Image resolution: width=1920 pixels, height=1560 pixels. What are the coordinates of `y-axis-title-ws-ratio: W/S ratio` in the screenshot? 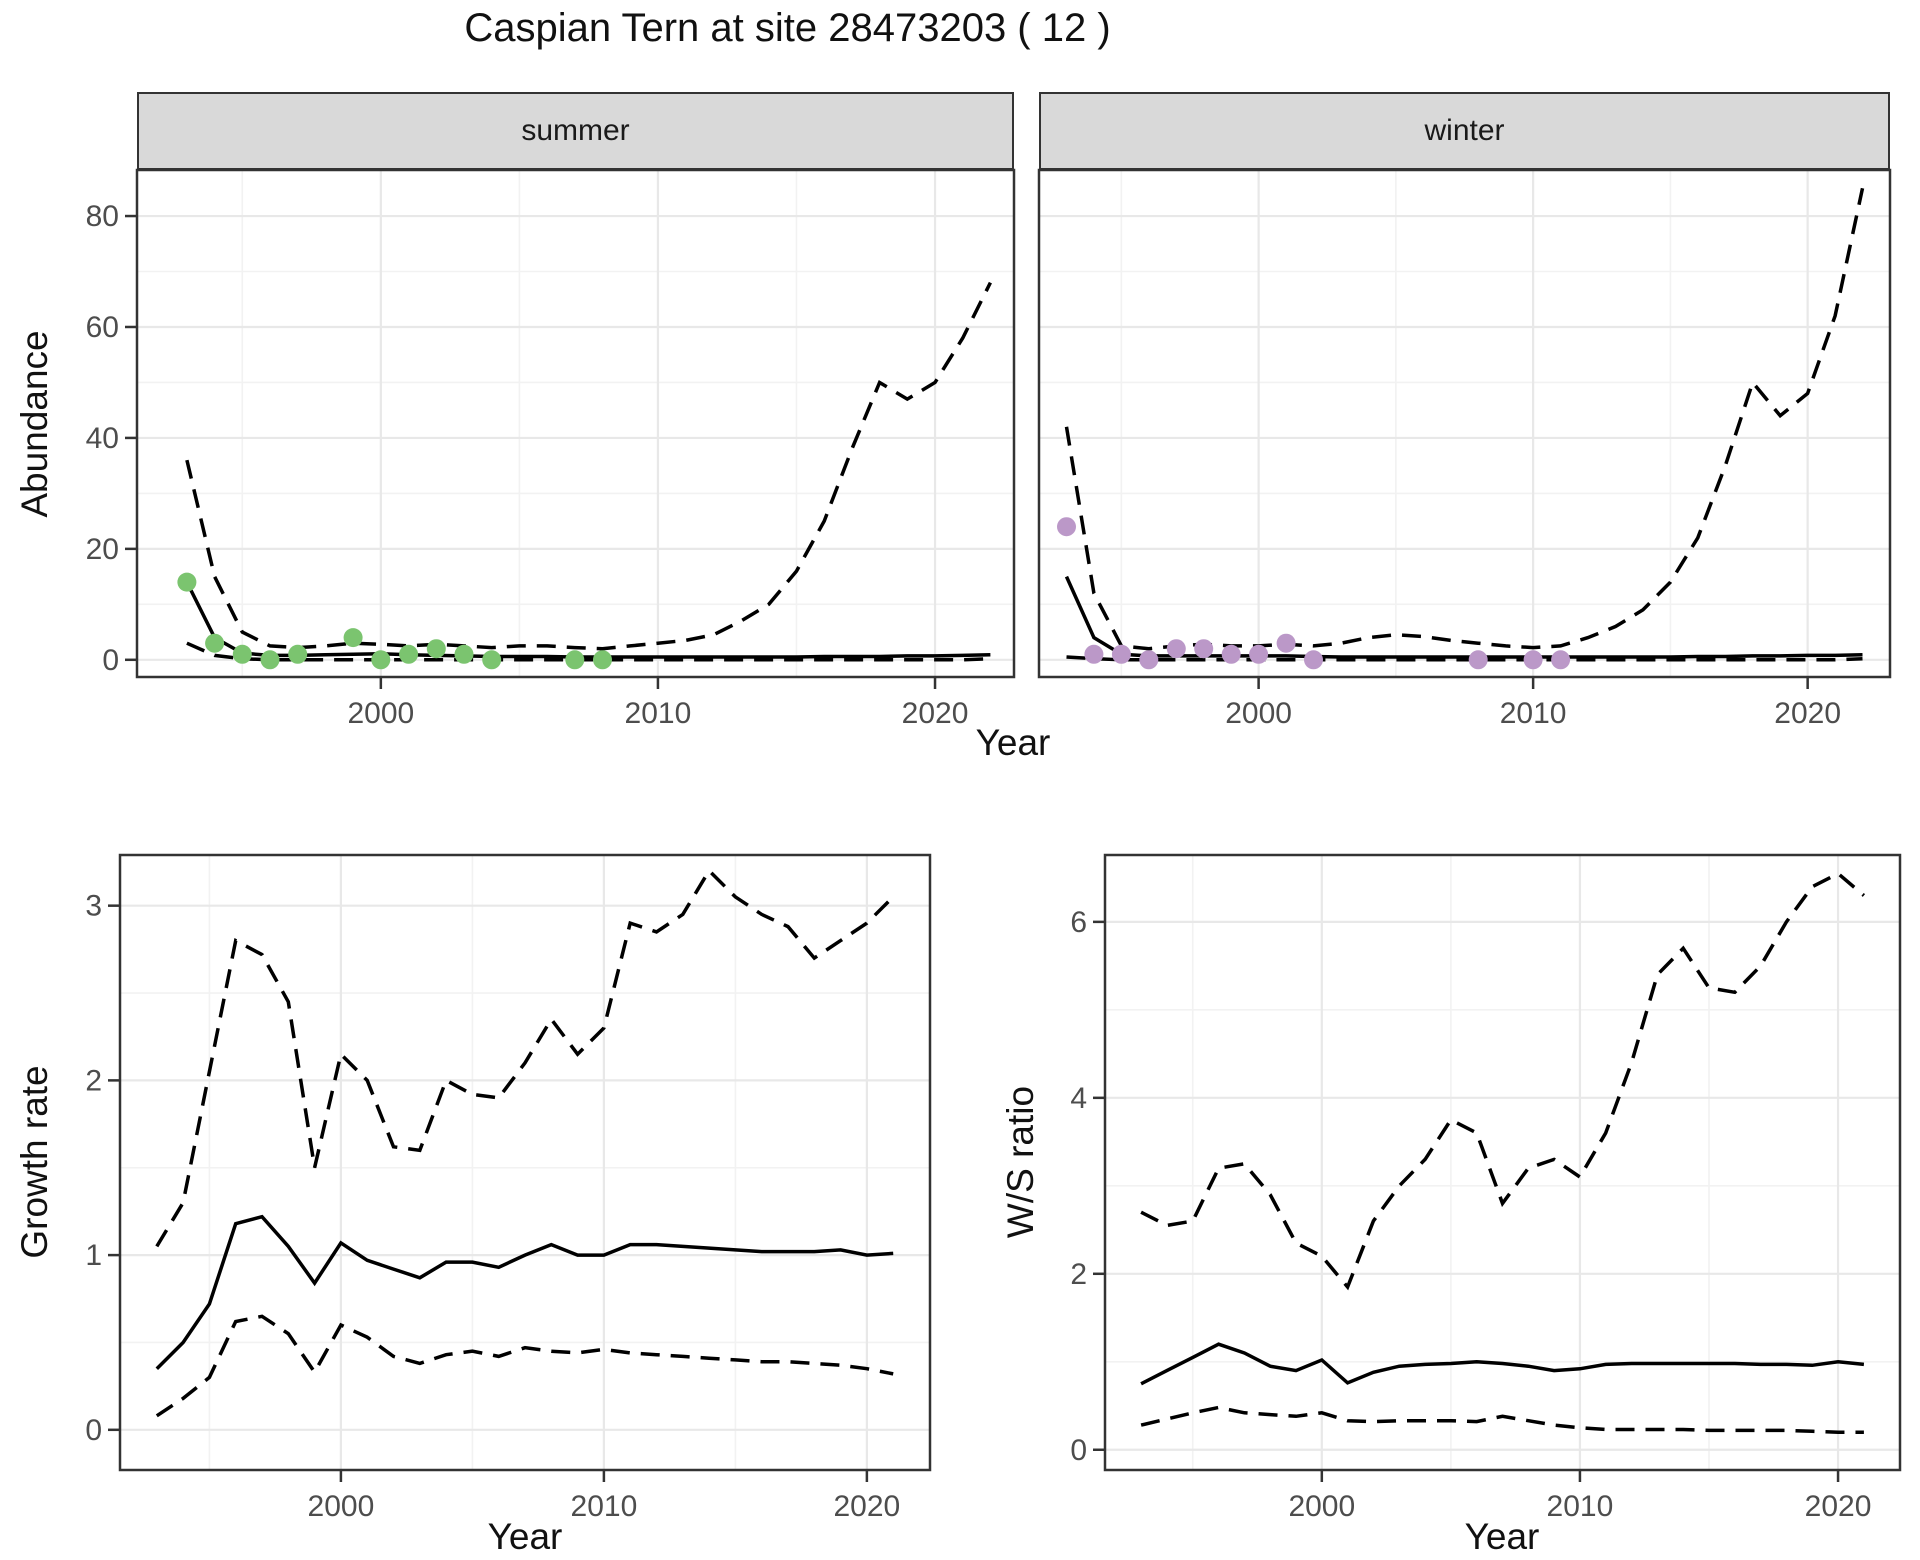 It's located at (1020, 1162).